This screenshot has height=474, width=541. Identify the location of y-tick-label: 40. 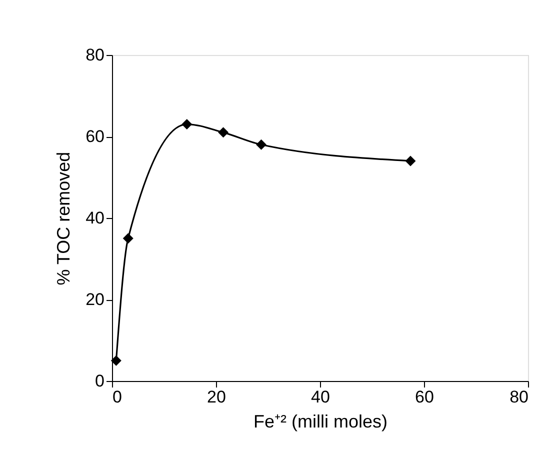
(95, 218).